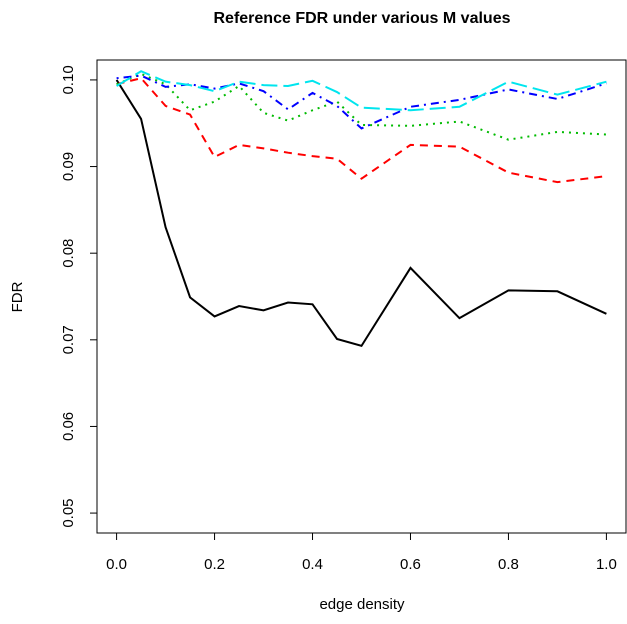 This screenshot has width=627, height=624. I want to click on y-tick-label: 0.08, so click(68, 253).